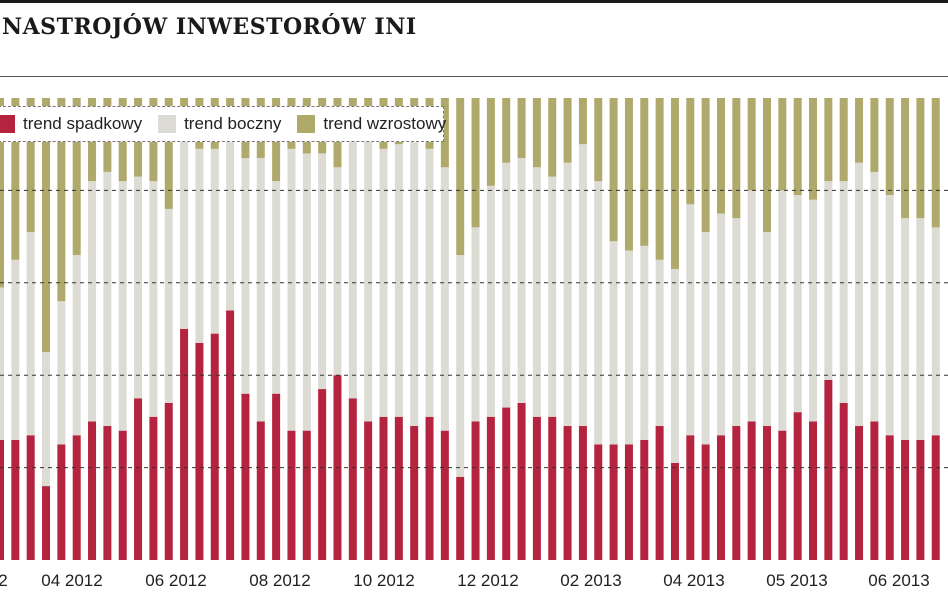  I want to click on x-tick-label: 10 2012, so click(383, 580).